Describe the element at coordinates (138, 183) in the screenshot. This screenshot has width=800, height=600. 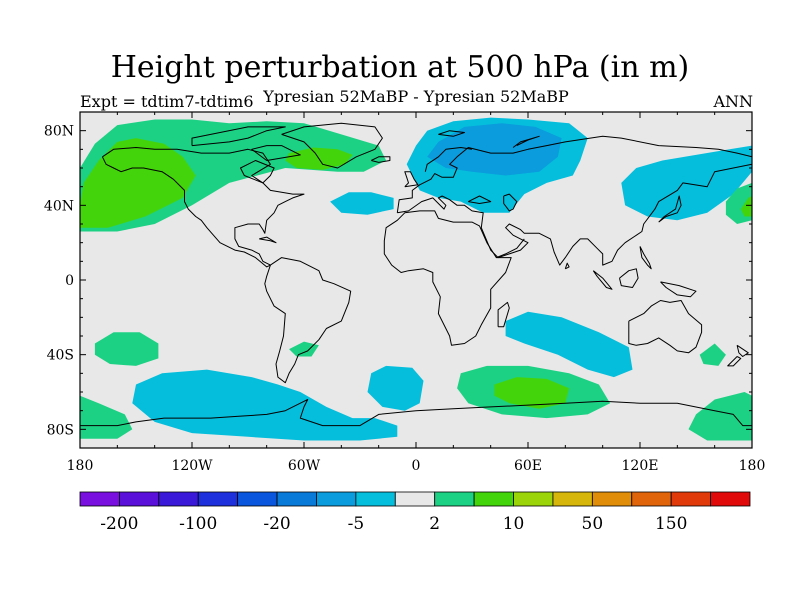
I see `field-north-pacific-core` at that location.